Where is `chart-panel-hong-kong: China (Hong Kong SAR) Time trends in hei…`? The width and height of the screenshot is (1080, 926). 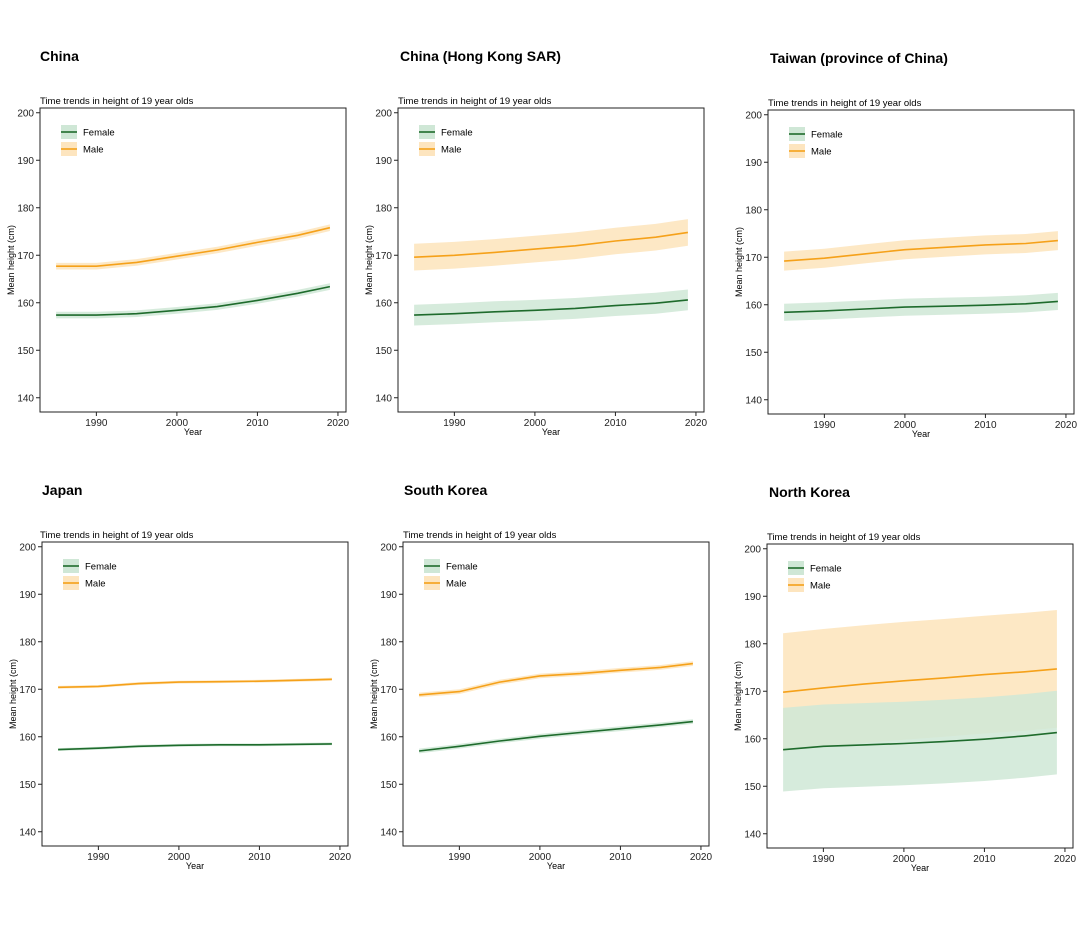 chart-panel-hong-kong: China (Hong Kong SAR) Time trends in hei… is located at coordinates (536, 258).